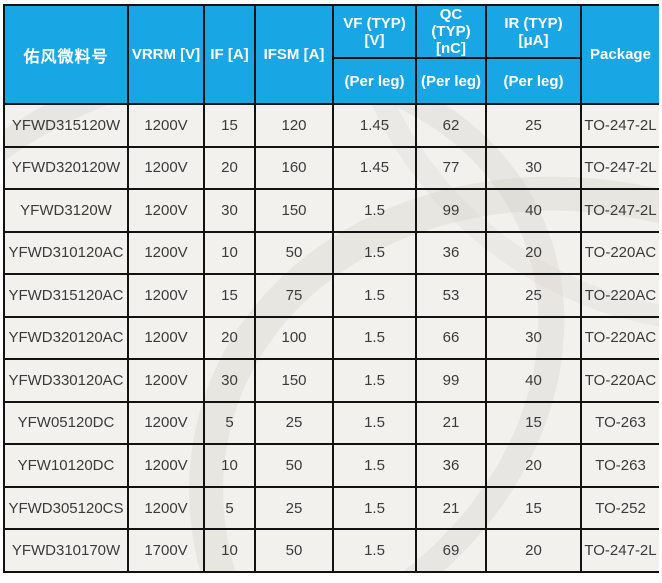 Image resolution: width=662 pixels, height=583 pixels. Describe the element at coordinates (619, 54) in the screenshot. I see `col-header-package: Package` at that location.